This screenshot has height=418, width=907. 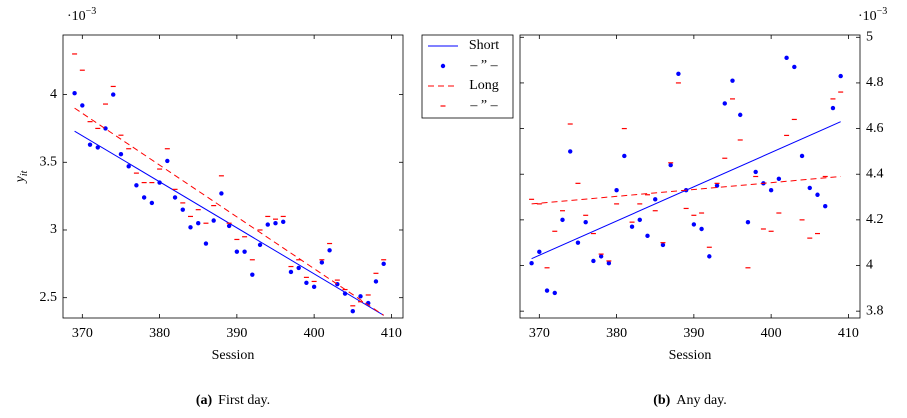 I want to click on caption: (b) Any day., so click(x=690, y=400).